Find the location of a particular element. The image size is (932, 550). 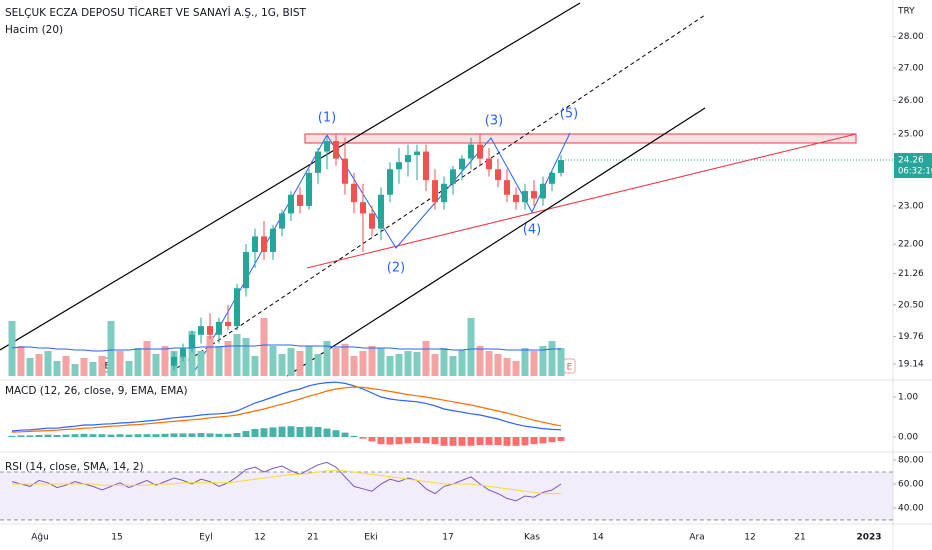

countdown: 06:32:10 is located at coordinates (915, 172).